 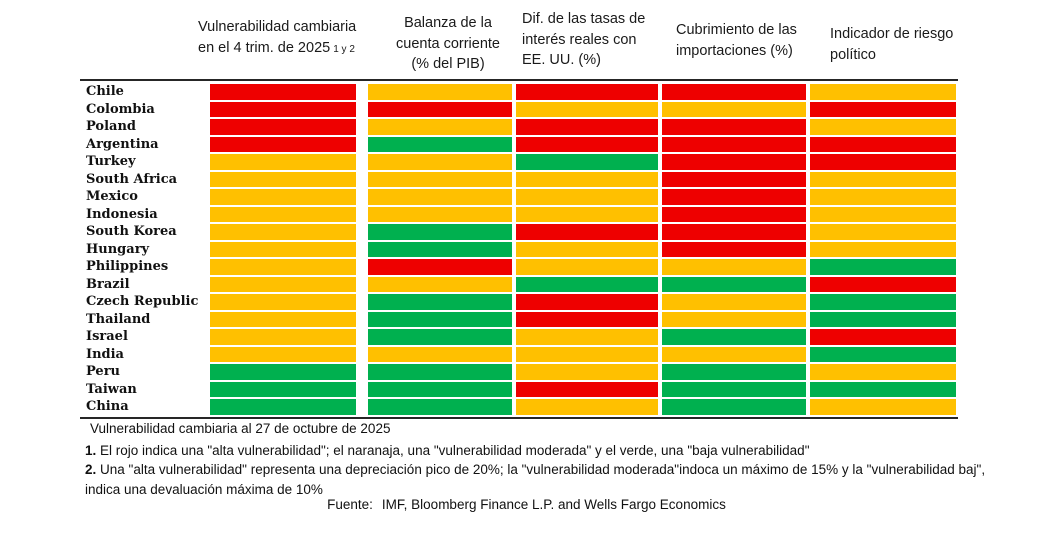 I want to click on country-label: Hungary, so click(x=118, y=249).